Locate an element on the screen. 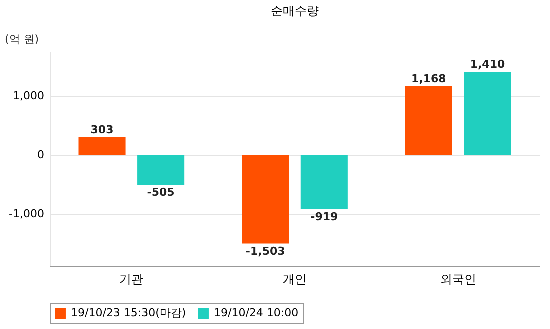 This screenshot has height=329, width=550. data-label: 1,168 is located at coordinates (429, 79).